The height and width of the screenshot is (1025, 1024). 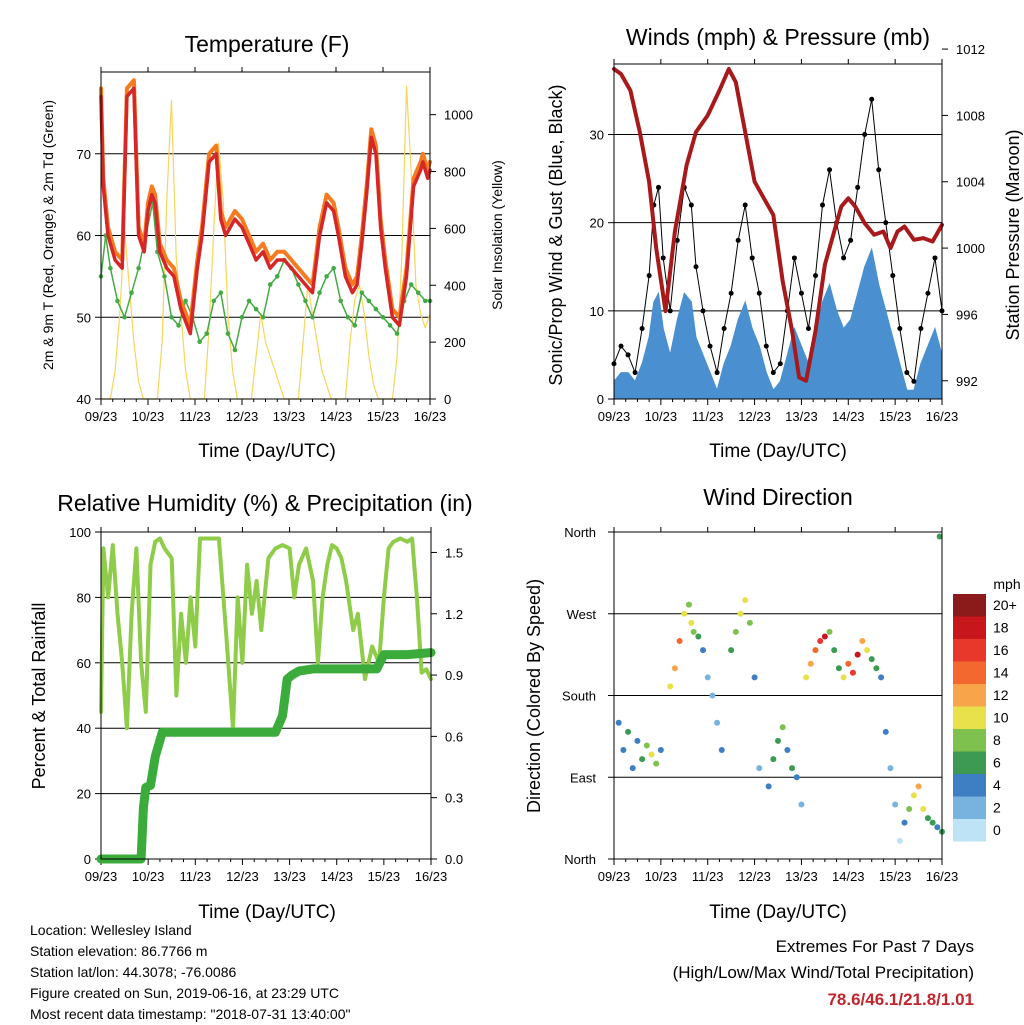 What do you see at coordinates (454, 552) in the screenshot?
I see `ytick-right-label-5: 1.5` at bounding box center [454, 552].